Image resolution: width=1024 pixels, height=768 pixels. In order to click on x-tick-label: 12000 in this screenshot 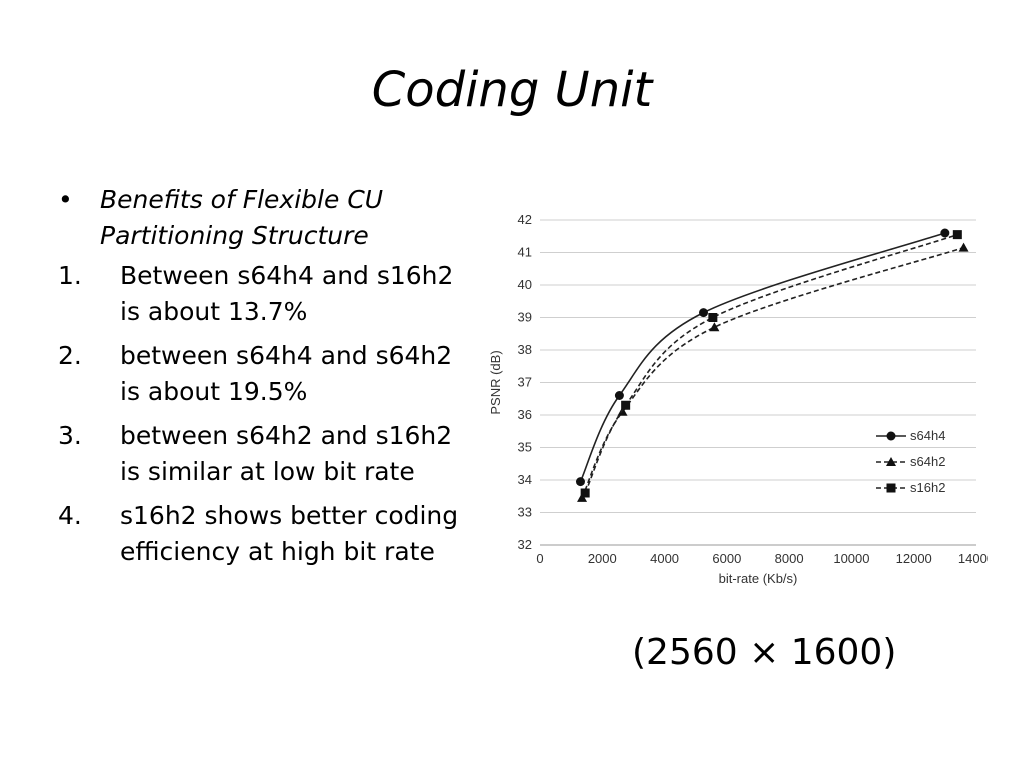, I will do `click(914, 558)`.